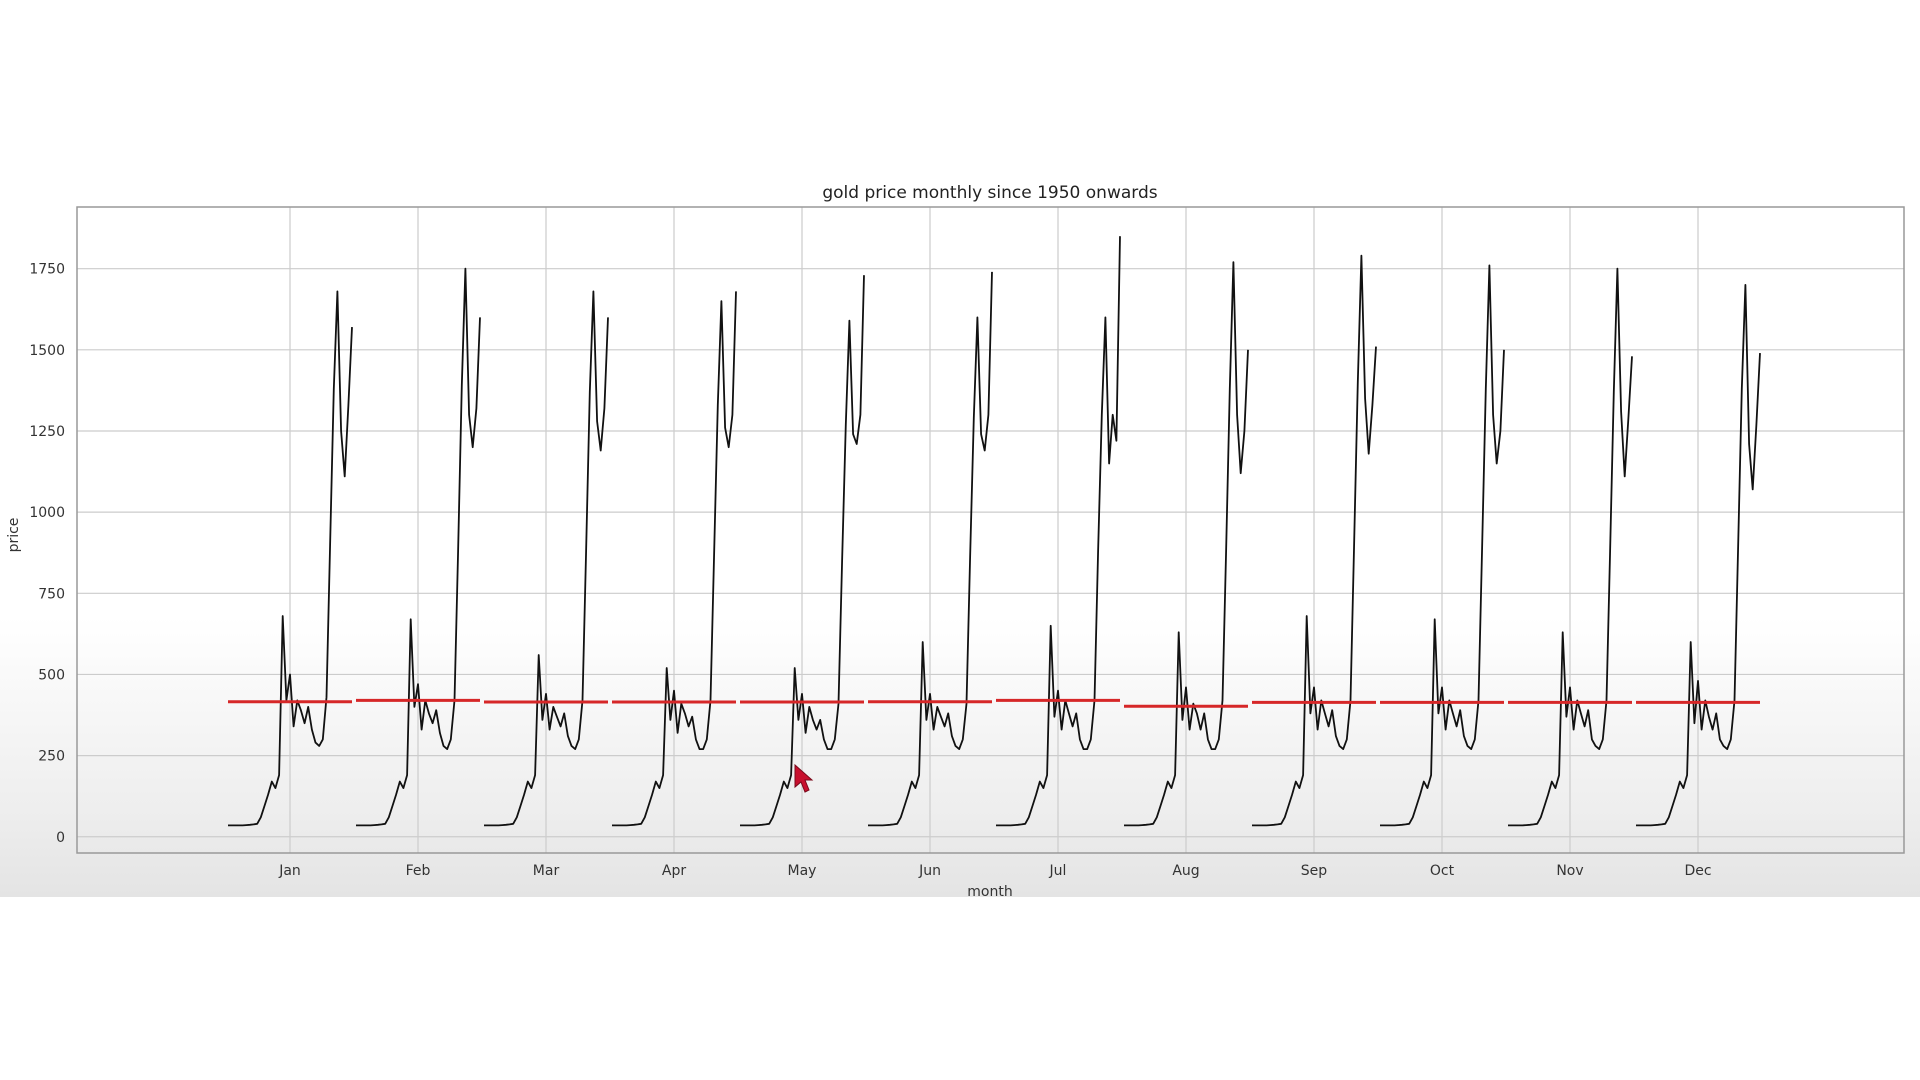 The height and width of the screenshot is (1080, 1920). What do you see at coordinates (989, 892) in the screenshot?
I see `x-axis-label: month` at bounding box center [989, 892].